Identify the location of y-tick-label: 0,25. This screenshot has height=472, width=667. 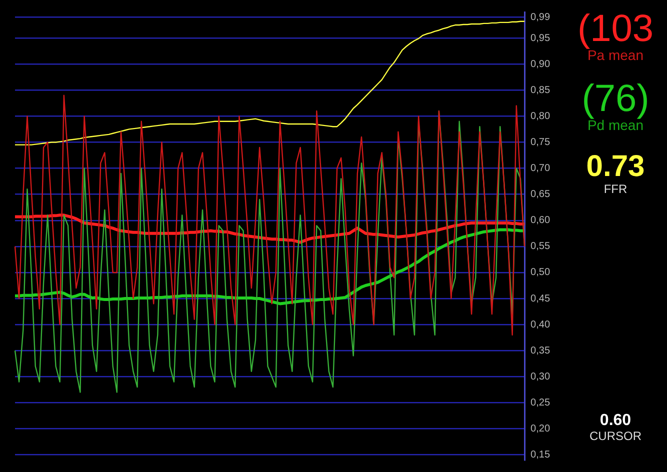
(540, 402).